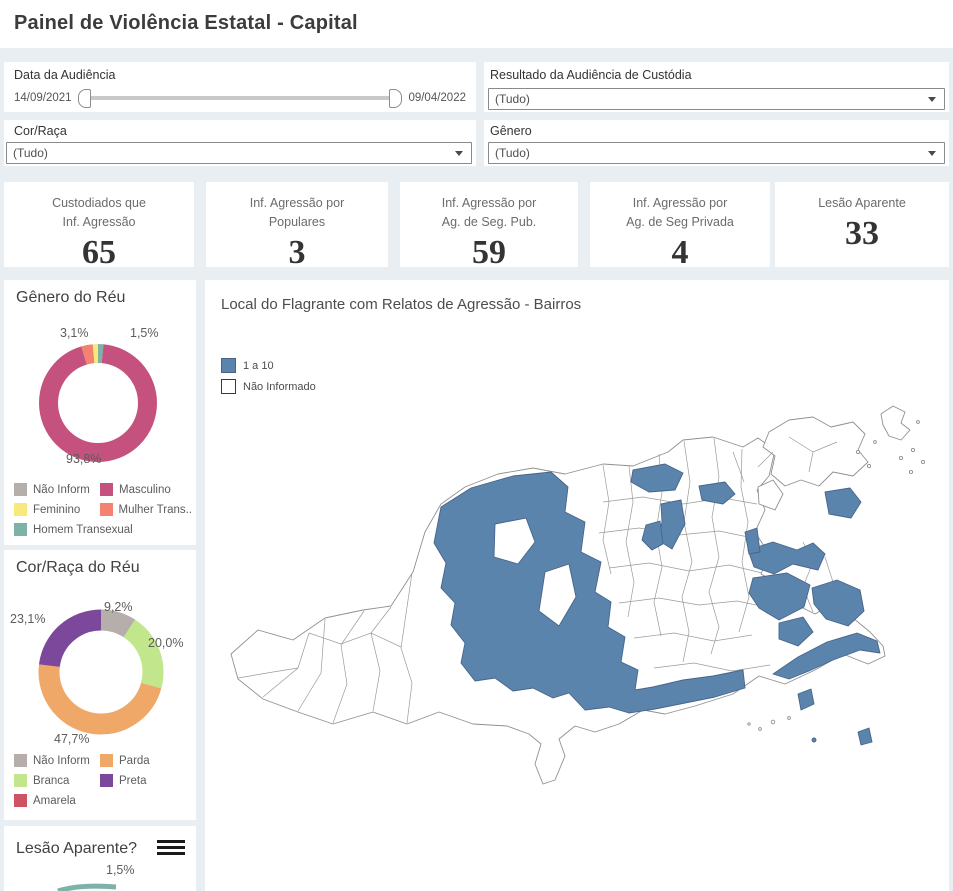  What do you see at coordinates (657, 604) in the screenshot?
I see `map-highlighted-bairros` at bounding box center [657, 604].